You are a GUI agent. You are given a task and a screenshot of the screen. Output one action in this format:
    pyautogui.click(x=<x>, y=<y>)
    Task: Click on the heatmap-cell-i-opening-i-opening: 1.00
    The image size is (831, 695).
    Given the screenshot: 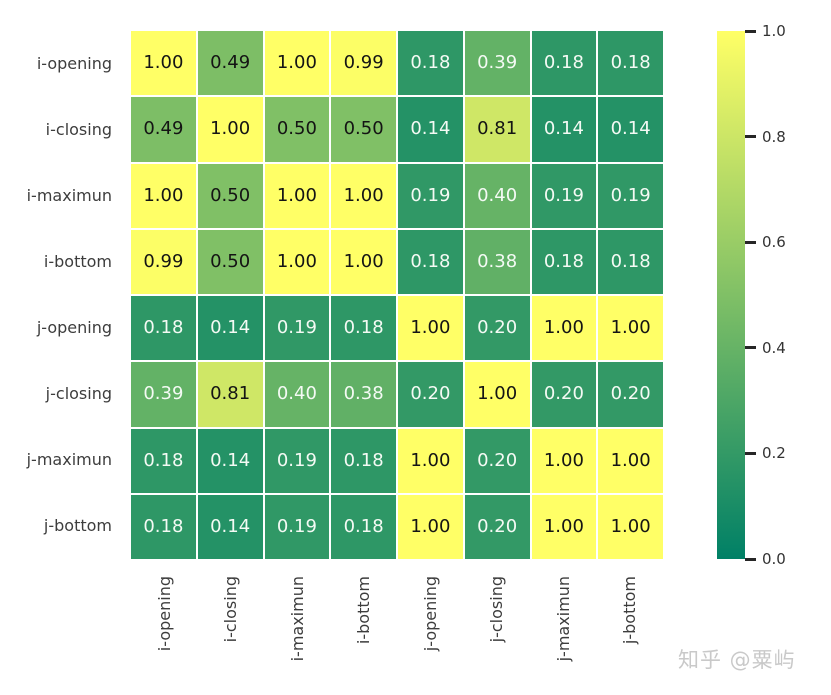 What is the action you would take?
    pyautogui.click(x=163, y=63)
    